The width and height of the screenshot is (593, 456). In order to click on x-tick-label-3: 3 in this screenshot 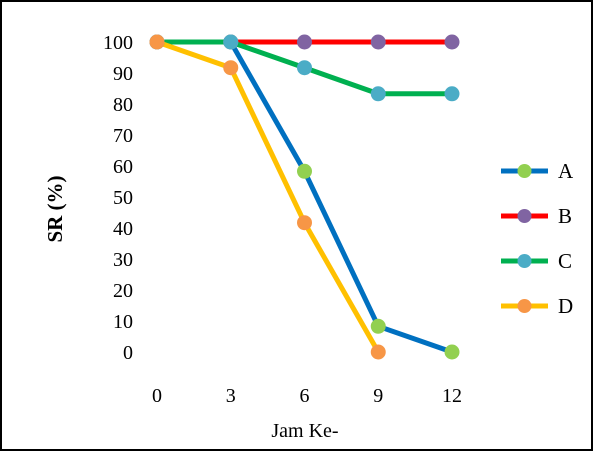, I will do `click(231, 396)`.